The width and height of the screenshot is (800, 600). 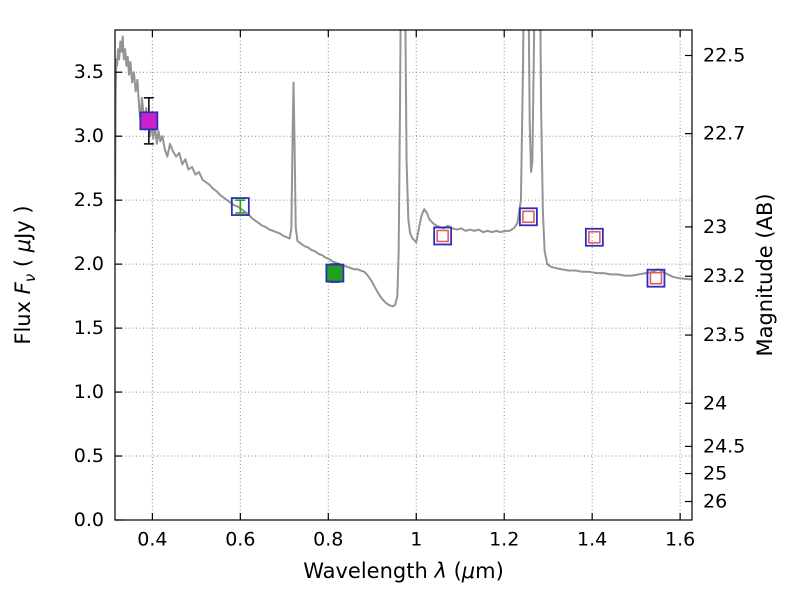 What do you see at coordinates (89, 264) in the screenshot?
I see `y-tick-label: 2.0` at bounding box center [89, 264].